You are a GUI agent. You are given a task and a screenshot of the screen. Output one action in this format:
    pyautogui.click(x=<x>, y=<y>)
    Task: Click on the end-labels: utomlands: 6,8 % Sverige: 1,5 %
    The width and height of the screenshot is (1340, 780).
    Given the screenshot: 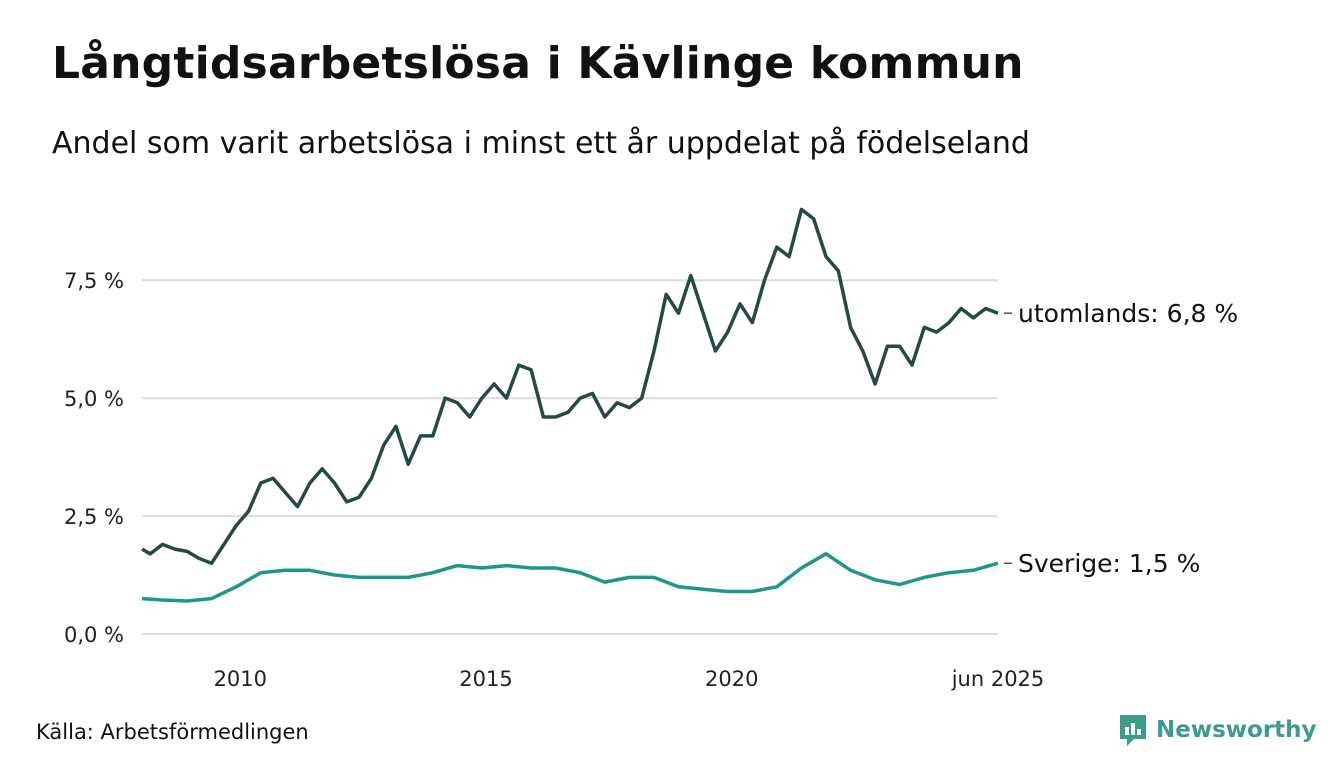 What is the action you would take?
    pyautogui.click(x=1121, y=438)
    